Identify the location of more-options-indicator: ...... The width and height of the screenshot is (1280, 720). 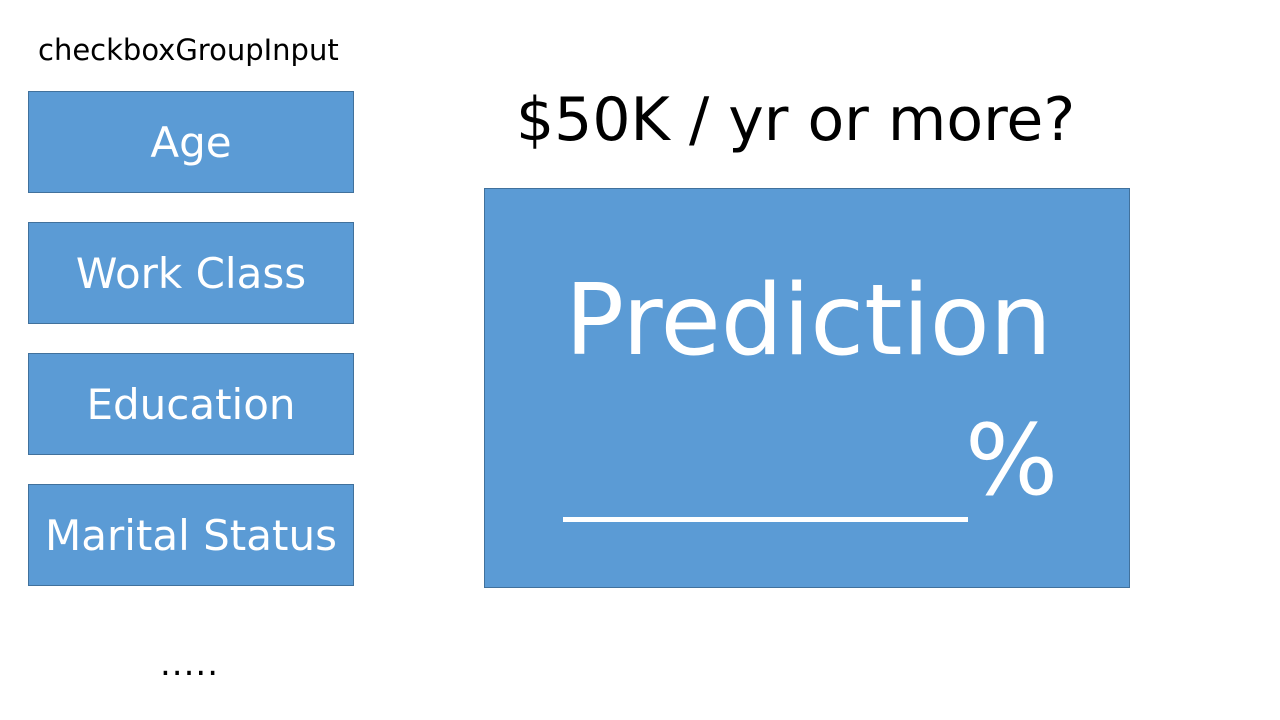
(190, 664).